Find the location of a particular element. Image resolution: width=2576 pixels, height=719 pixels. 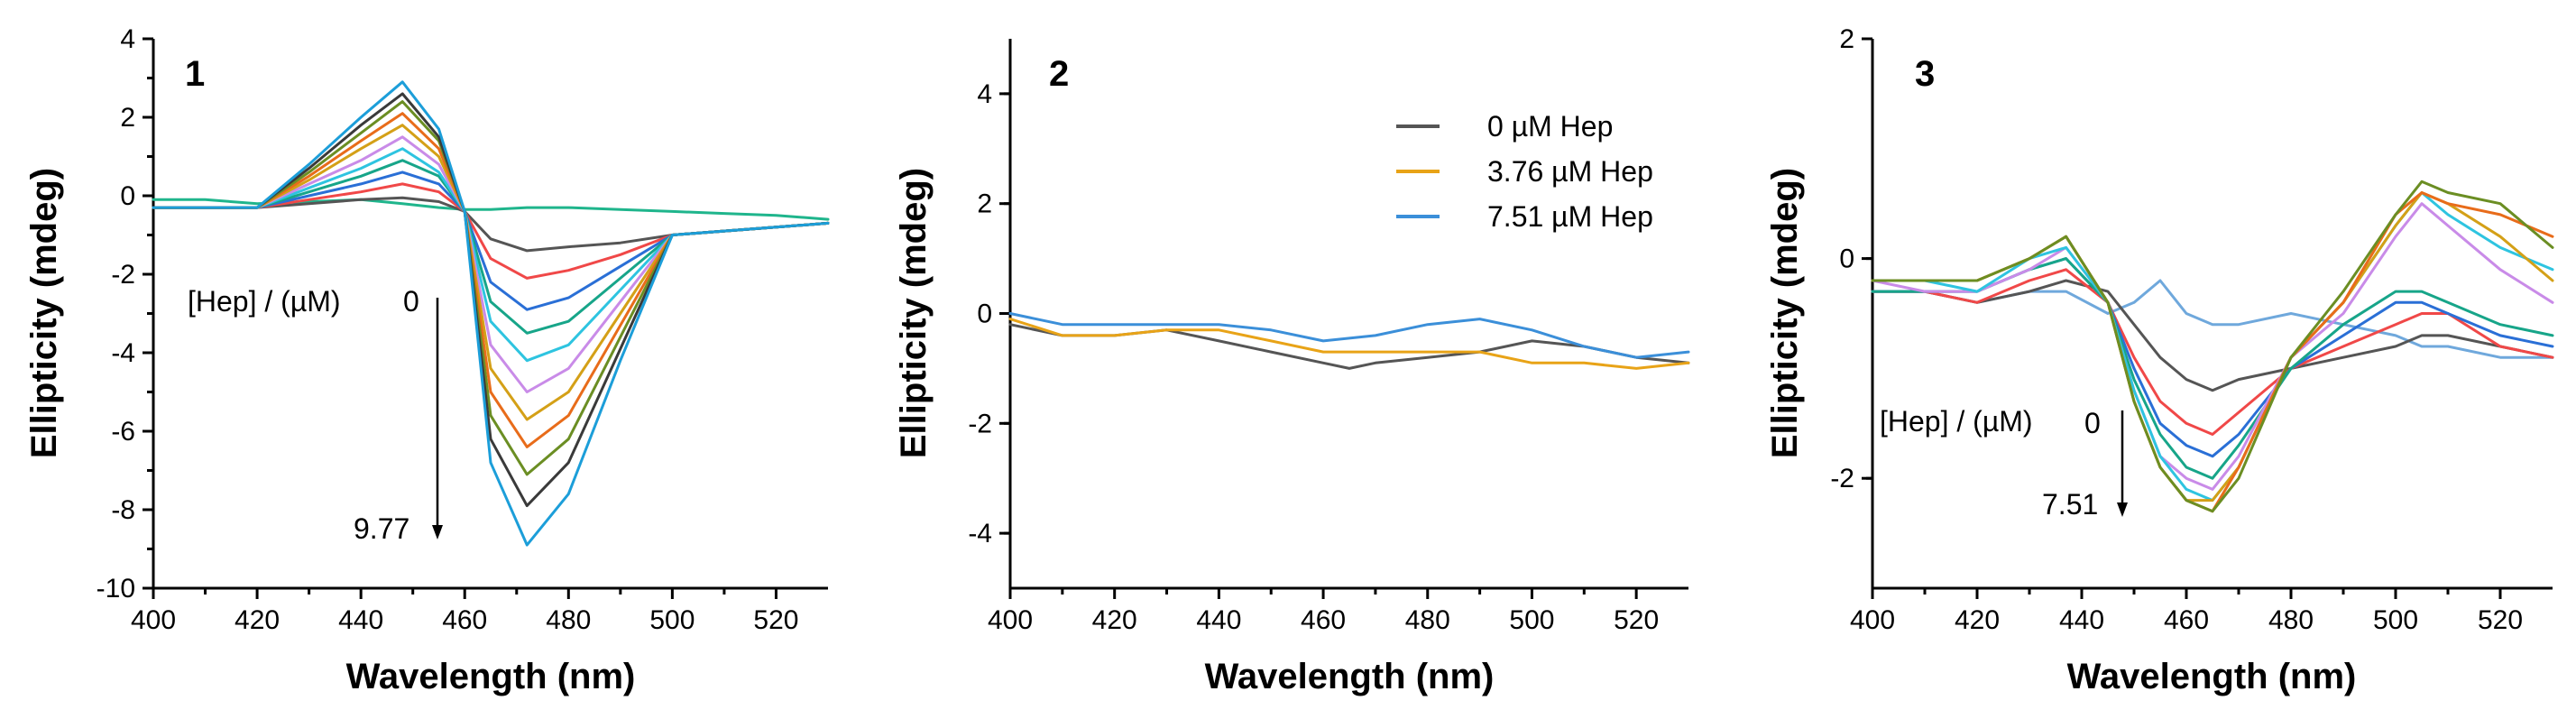

legend: 0 µM Hep 3.76 µM Hep 7.51 µM Hep is located at coordinates (1524, 171).